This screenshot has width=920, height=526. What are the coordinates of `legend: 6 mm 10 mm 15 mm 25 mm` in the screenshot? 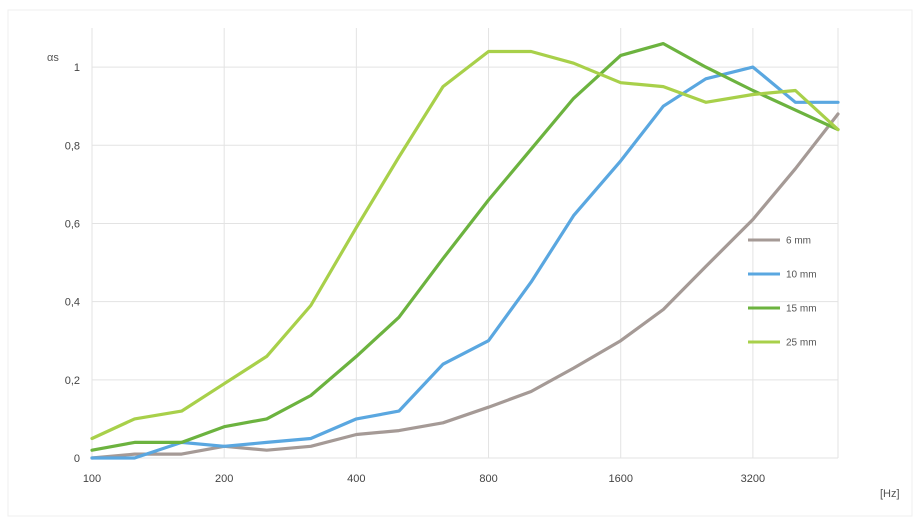 It's located at (782, 292).